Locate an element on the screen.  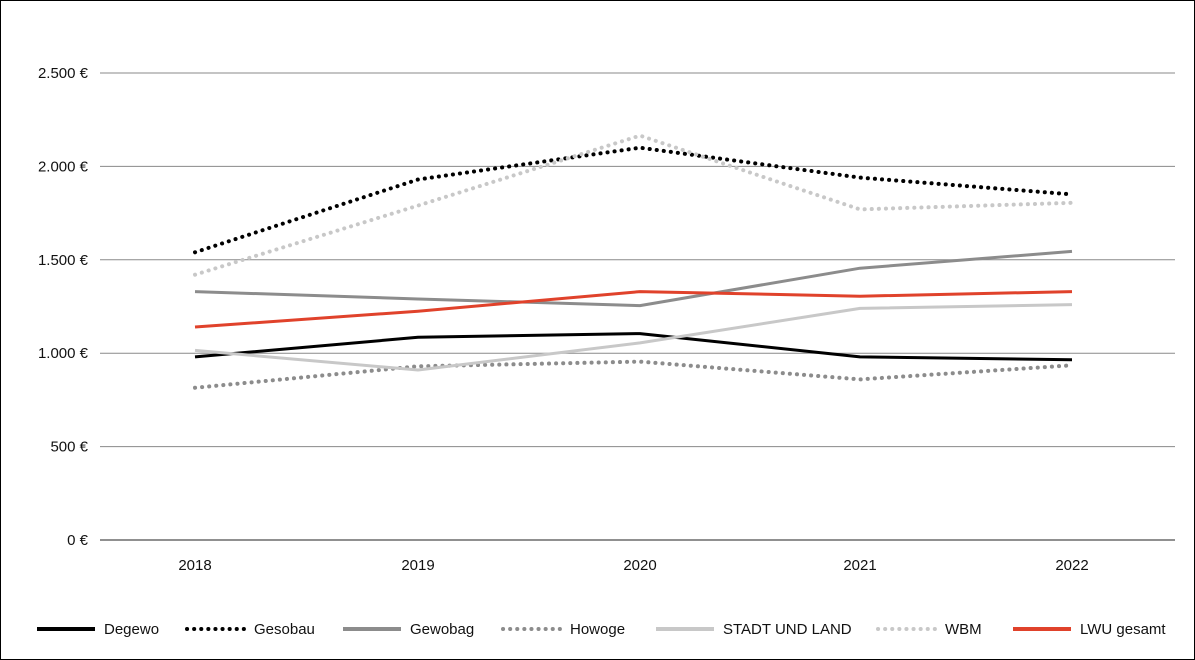
y-tick-label: 1.500 € is located at coordinates (63, 260).